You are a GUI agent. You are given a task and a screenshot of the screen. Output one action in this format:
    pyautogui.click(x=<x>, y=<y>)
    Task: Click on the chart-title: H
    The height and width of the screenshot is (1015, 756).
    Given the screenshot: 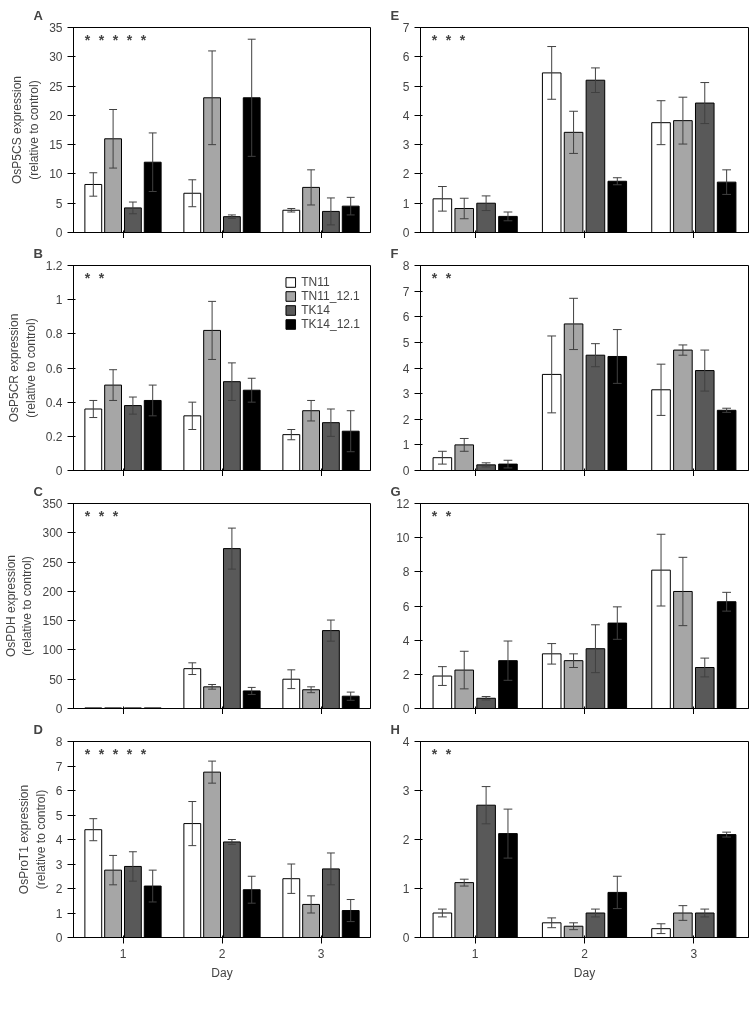 What is the action you would take?
    pyautogui.click(x=395, y=729)
    